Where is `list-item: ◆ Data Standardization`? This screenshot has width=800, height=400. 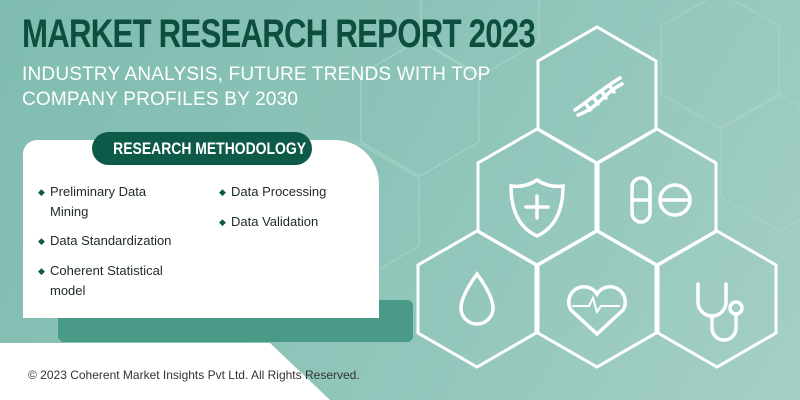 list-item: ◆ Data Standardization is located at coordinates (126, 241).